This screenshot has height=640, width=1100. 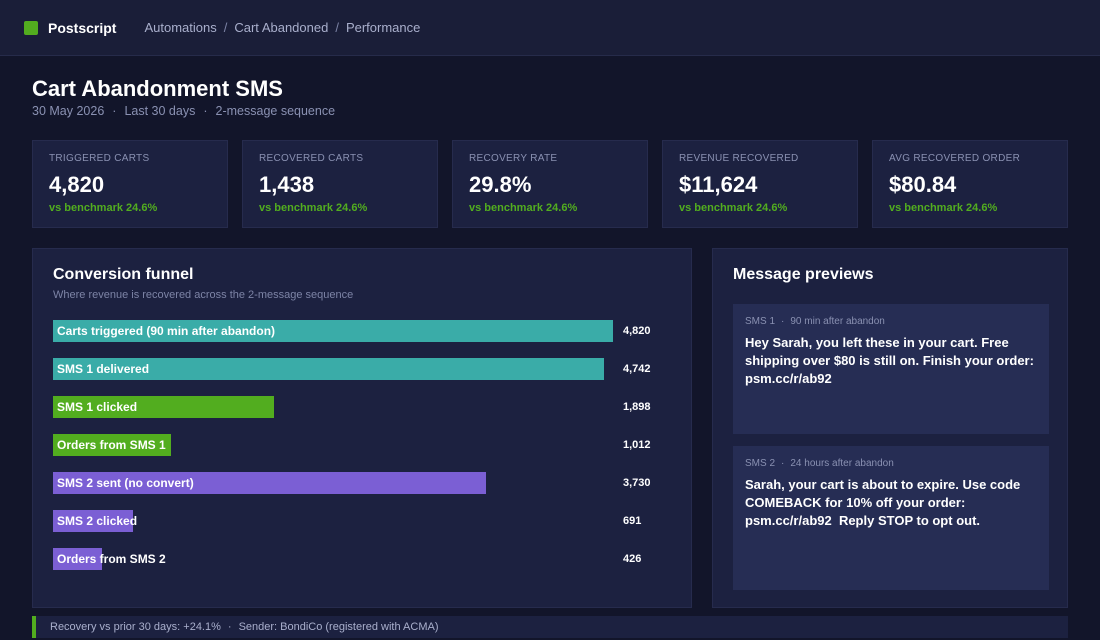 I want to click on funnel-row-value: 3,730, so click(x=637, y=483).